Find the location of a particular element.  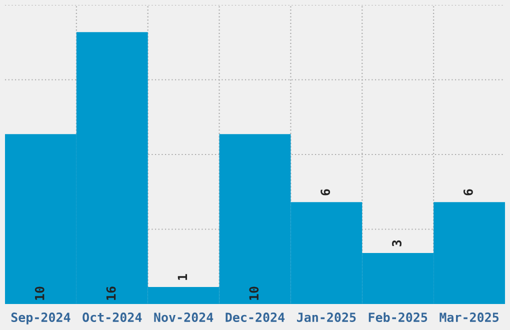

data-label: 3 is located at coordinates (397, 243).